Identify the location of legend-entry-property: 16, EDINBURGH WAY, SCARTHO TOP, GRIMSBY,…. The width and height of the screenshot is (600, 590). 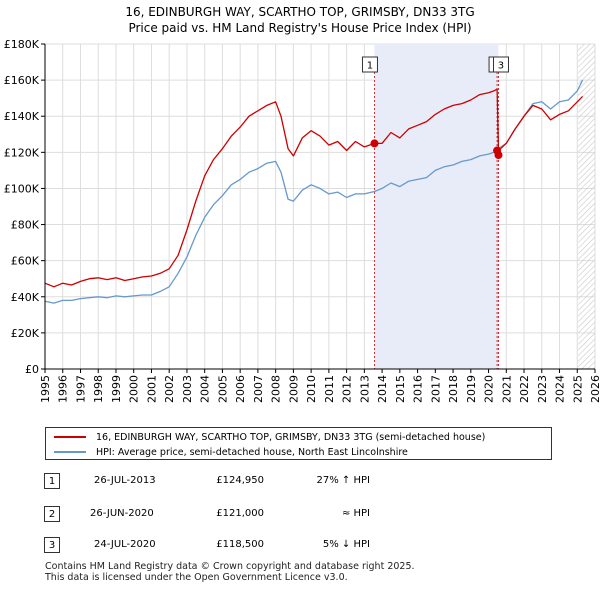
(269, 437).